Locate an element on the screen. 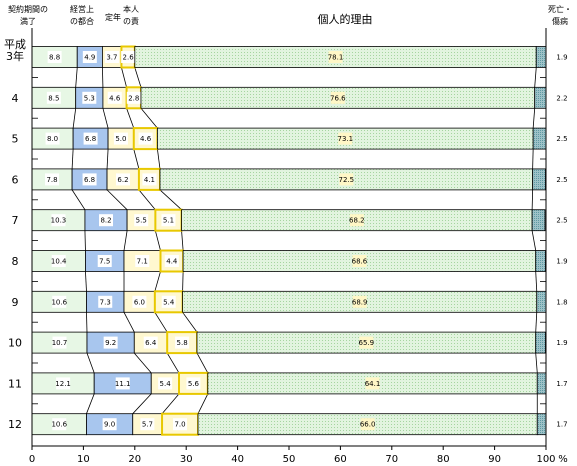 The height and width of the screenshot is (466, 577). data-label: 5.3 is located at coordinates (89, 98).